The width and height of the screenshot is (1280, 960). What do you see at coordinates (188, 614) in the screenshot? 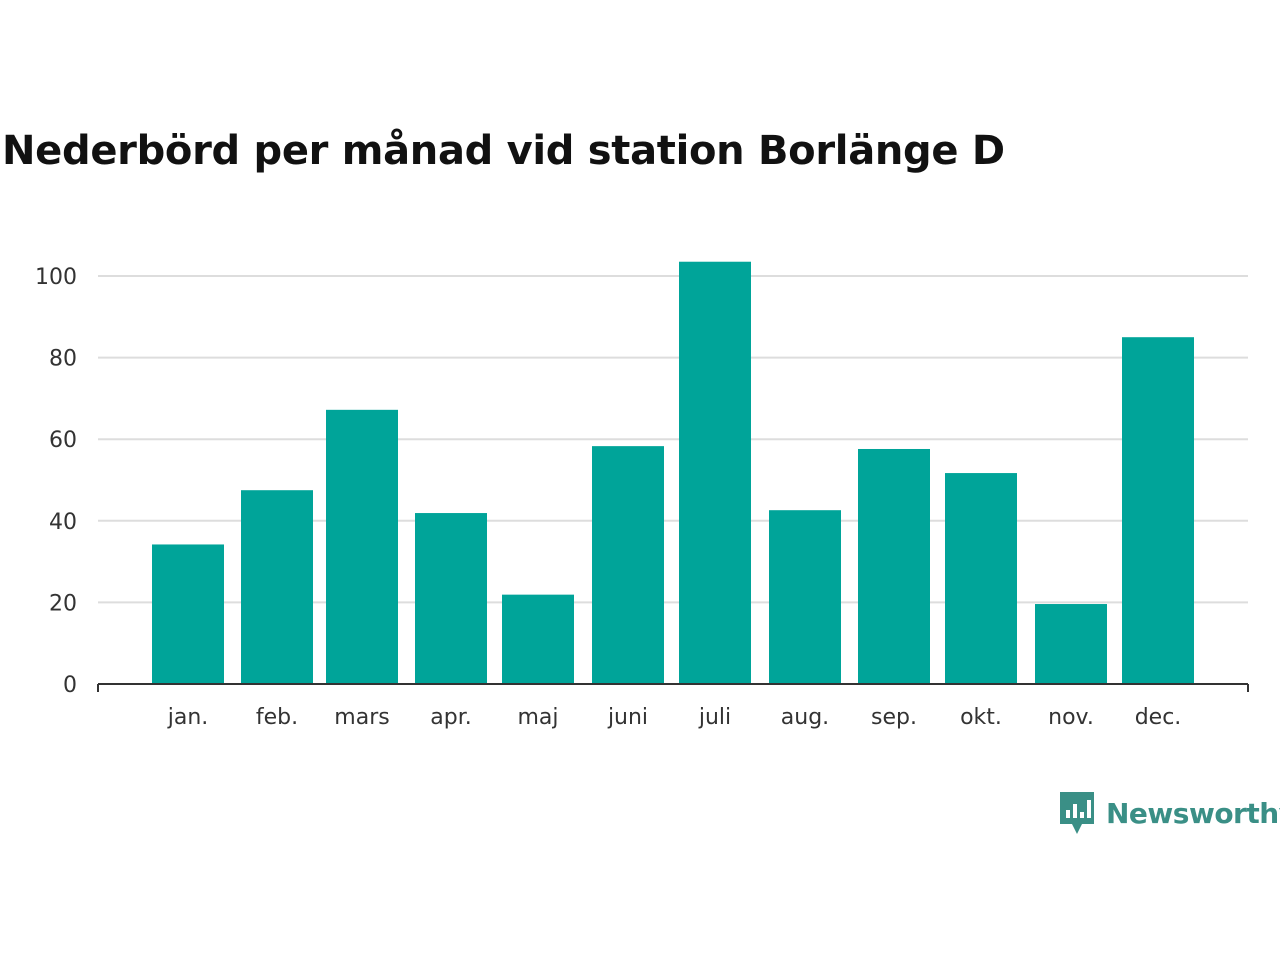
I see `bar-jan` at bounding box center [188, 614].